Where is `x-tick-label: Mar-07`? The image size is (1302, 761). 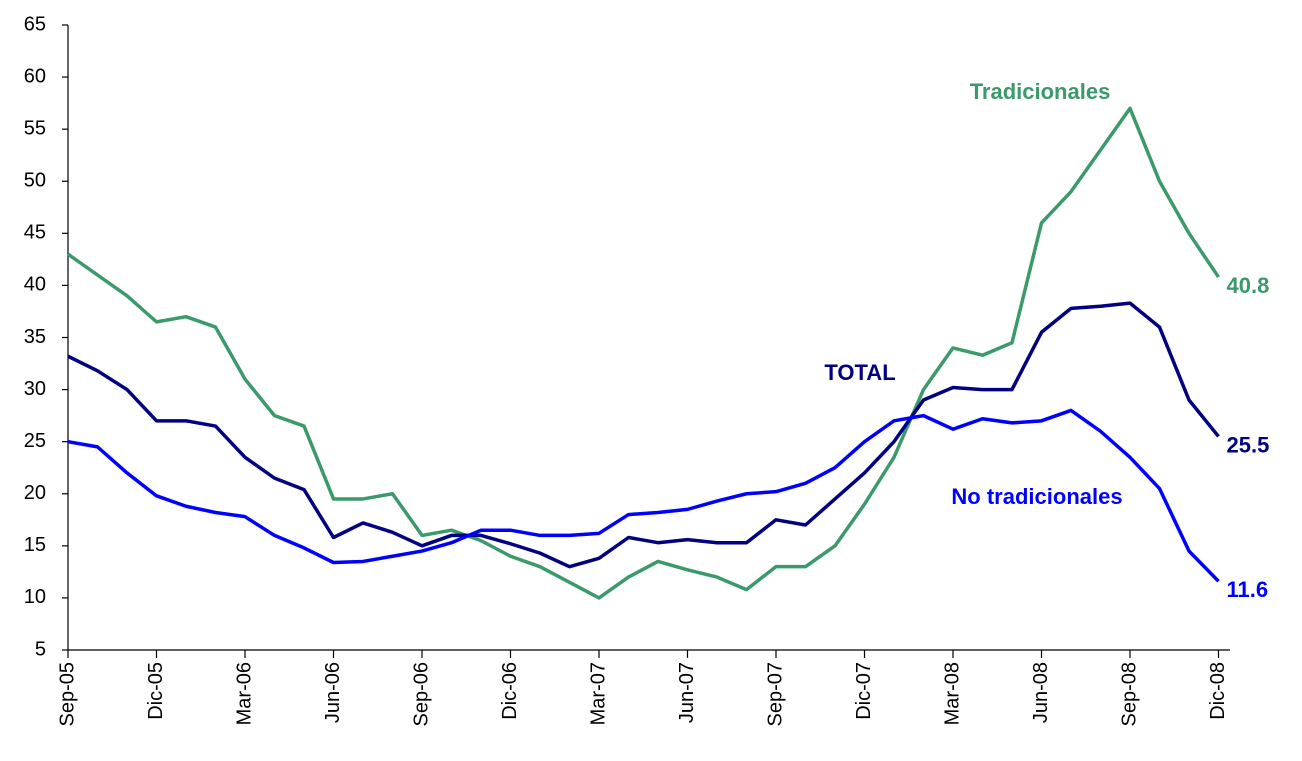
x-tick-label: Mar-07 is located at coordinates (598, 693).